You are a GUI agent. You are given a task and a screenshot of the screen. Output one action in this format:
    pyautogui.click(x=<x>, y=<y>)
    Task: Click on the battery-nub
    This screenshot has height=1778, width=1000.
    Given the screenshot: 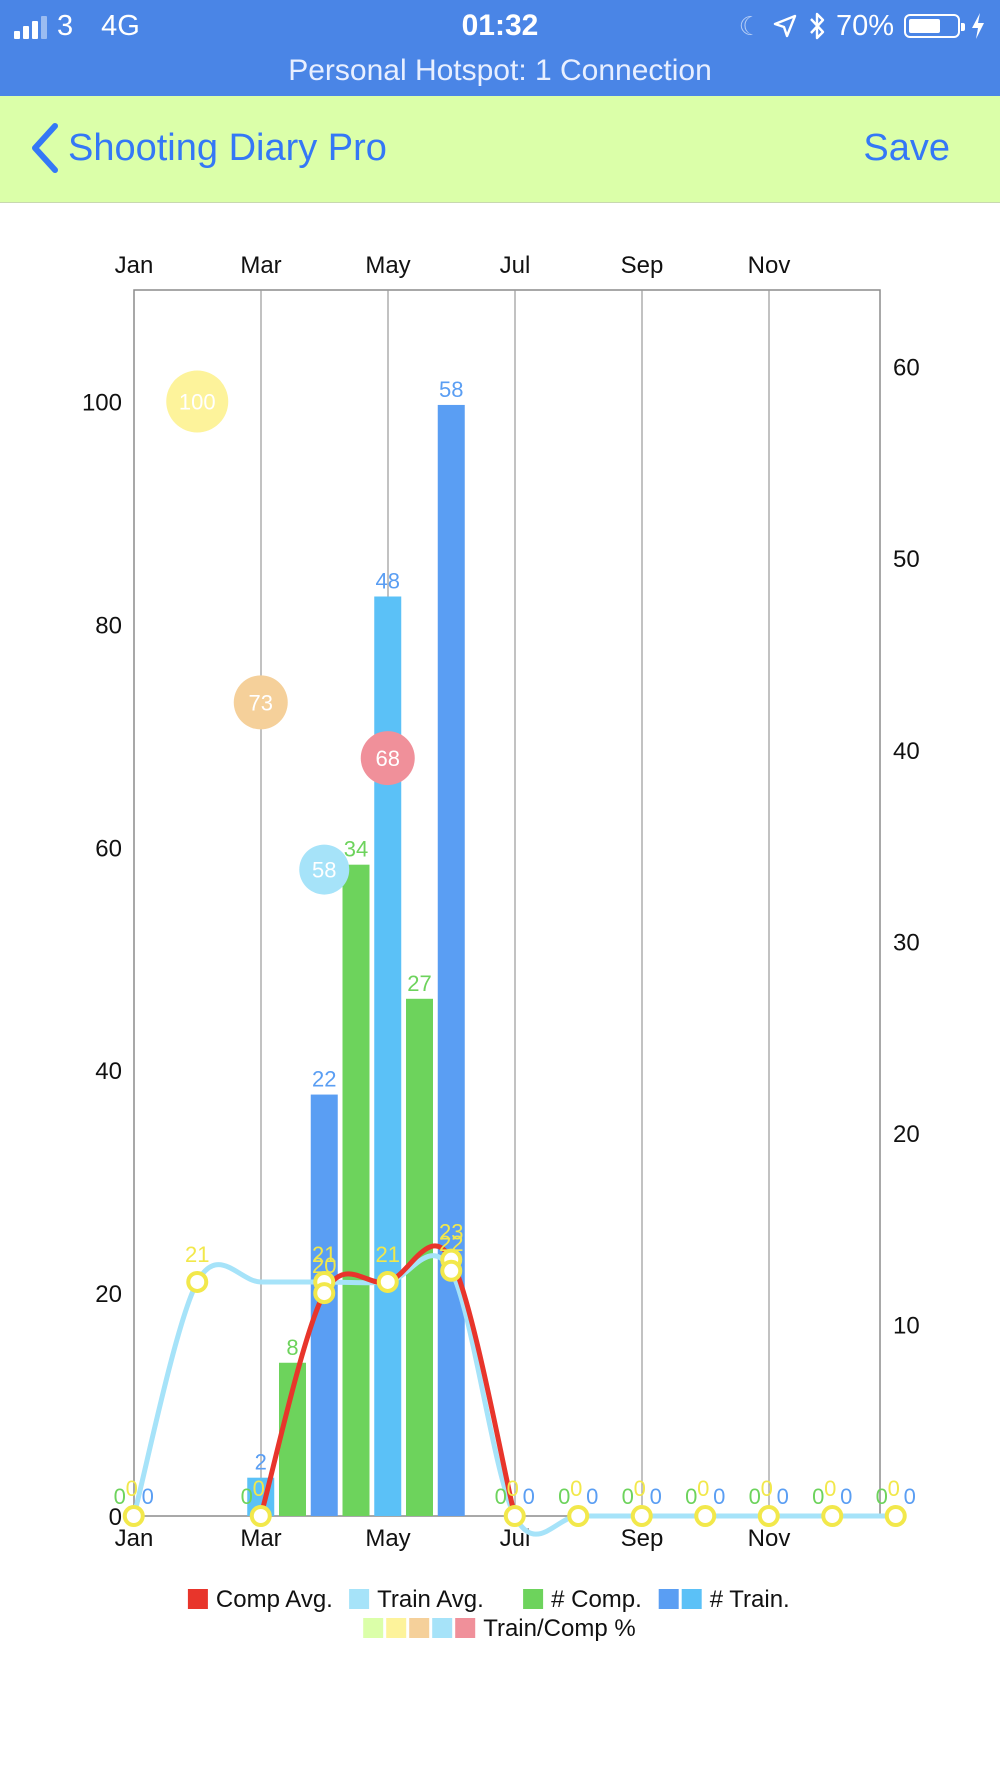 What is the action you would take?
    pyautogui.click(x=963, y=27)
    